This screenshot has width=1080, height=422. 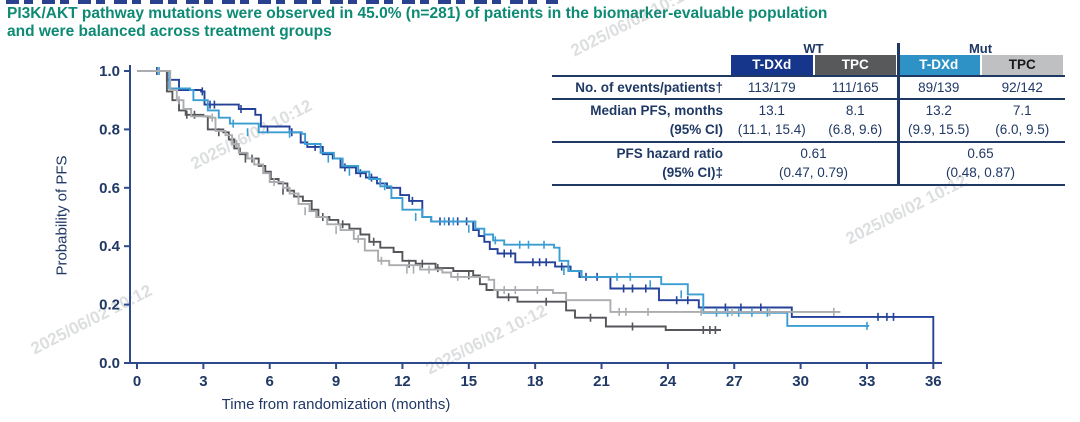 I want to click on table-group-header-row: WT Mut, so click(x=808, y=48).